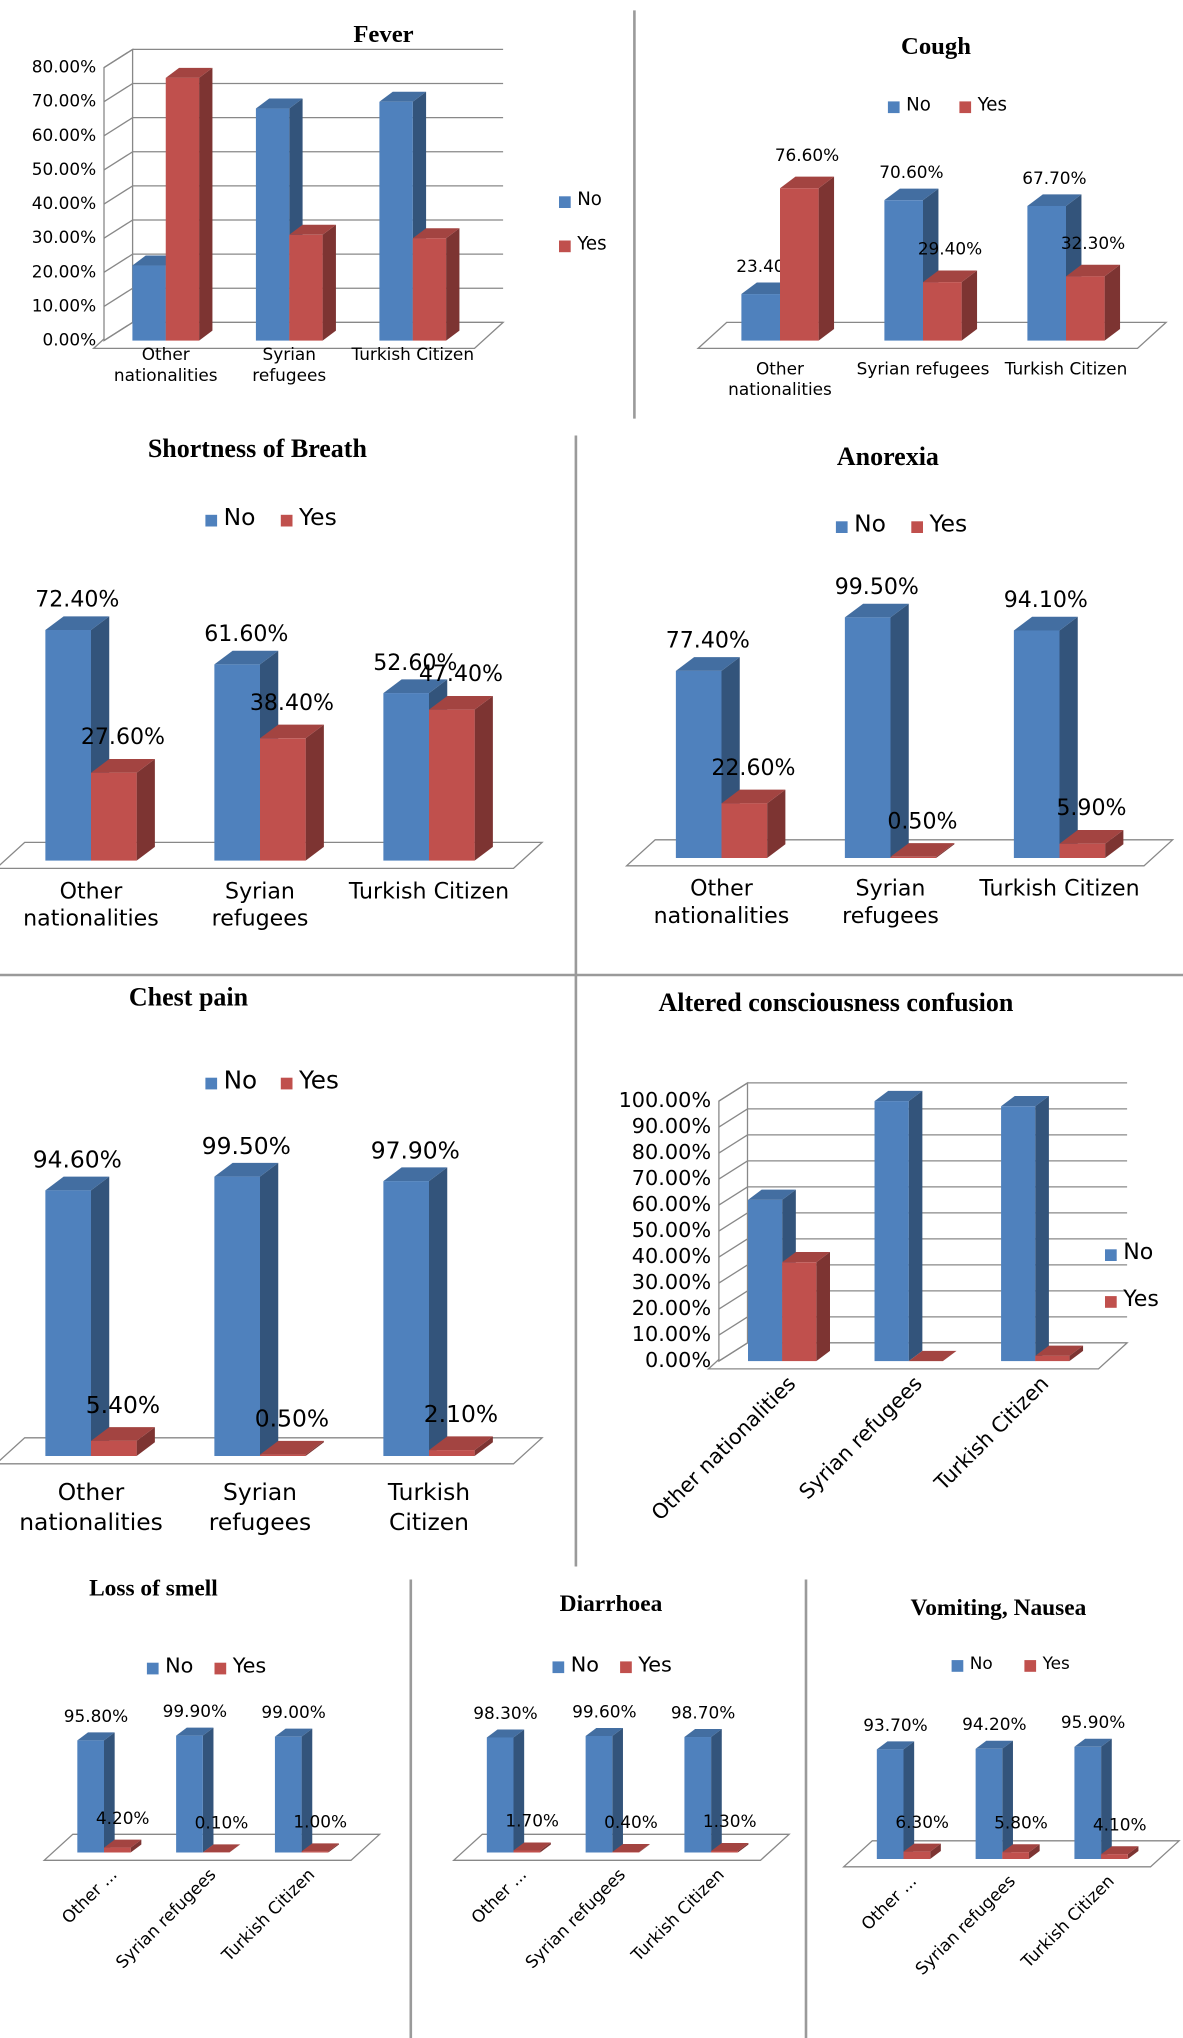 The width and height of the screenshot is (1183, 2038). What do you see at coordinates (292, 703) in the screenshot?
I see `value-label: 38.40%` at bounding box center [292, 703].